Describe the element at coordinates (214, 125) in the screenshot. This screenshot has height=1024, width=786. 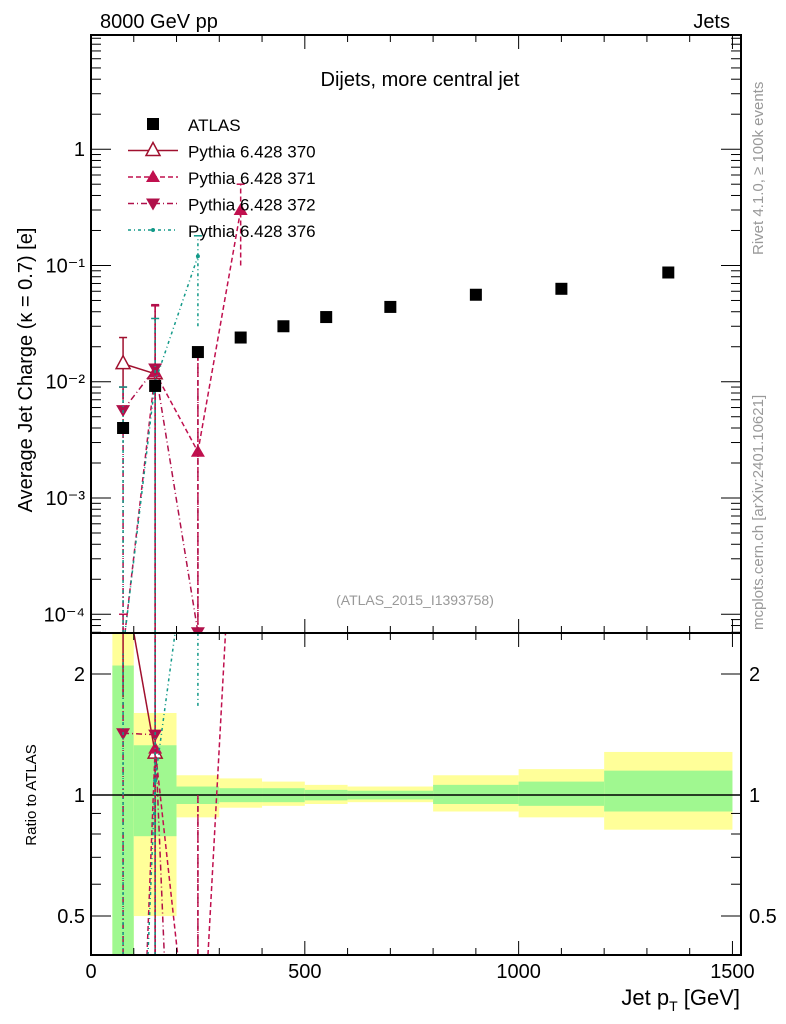
I see `legend-label: ATLAS` at that location.